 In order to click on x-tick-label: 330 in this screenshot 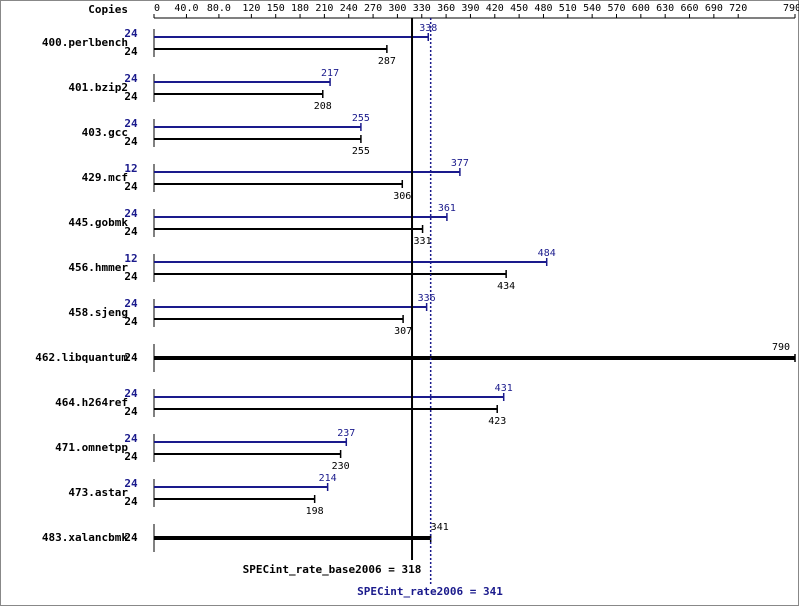, I will do `click(422, 8)`.